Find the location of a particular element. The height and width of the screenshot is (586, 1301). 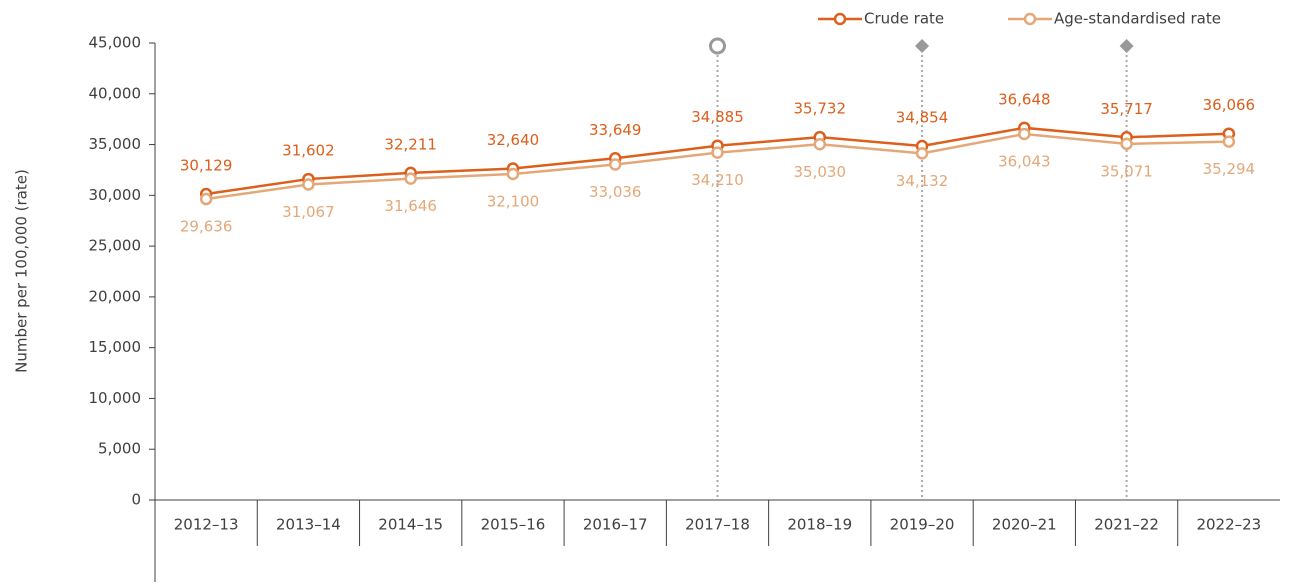

x-tick-label: 2021–22 is located at coordinates (1126, 525).